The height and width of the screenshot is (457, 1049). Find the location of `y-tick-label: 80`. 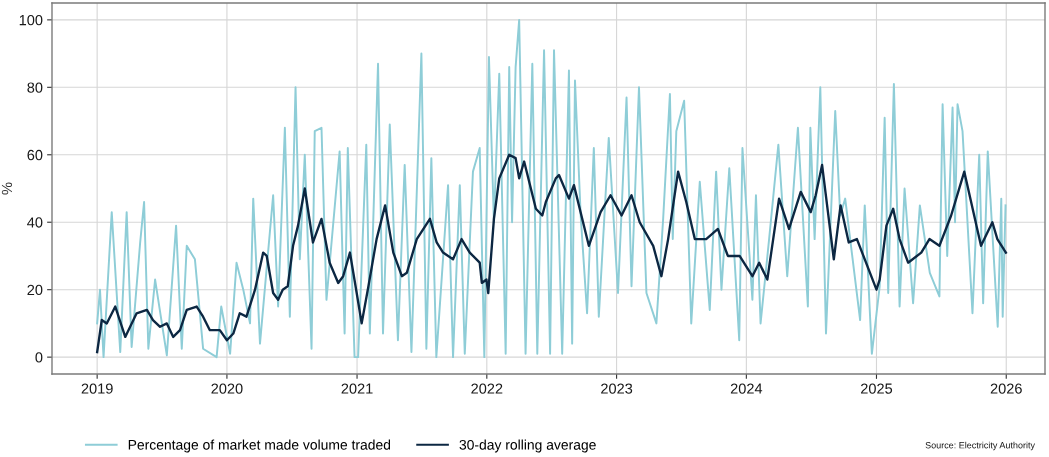

y-tick-label: 80 is located at coordinates (35, 87).